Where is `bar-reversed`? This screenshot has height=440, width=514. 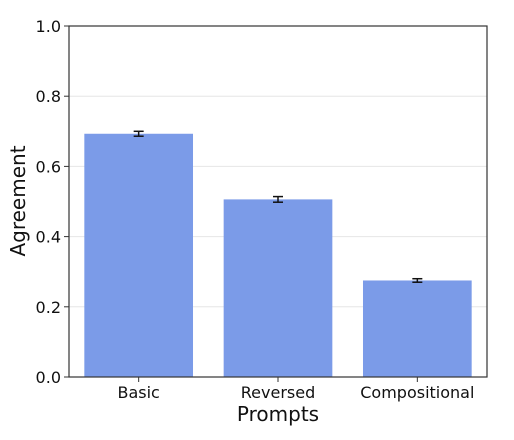 bar-reversed is located at coordinates (278, 288).